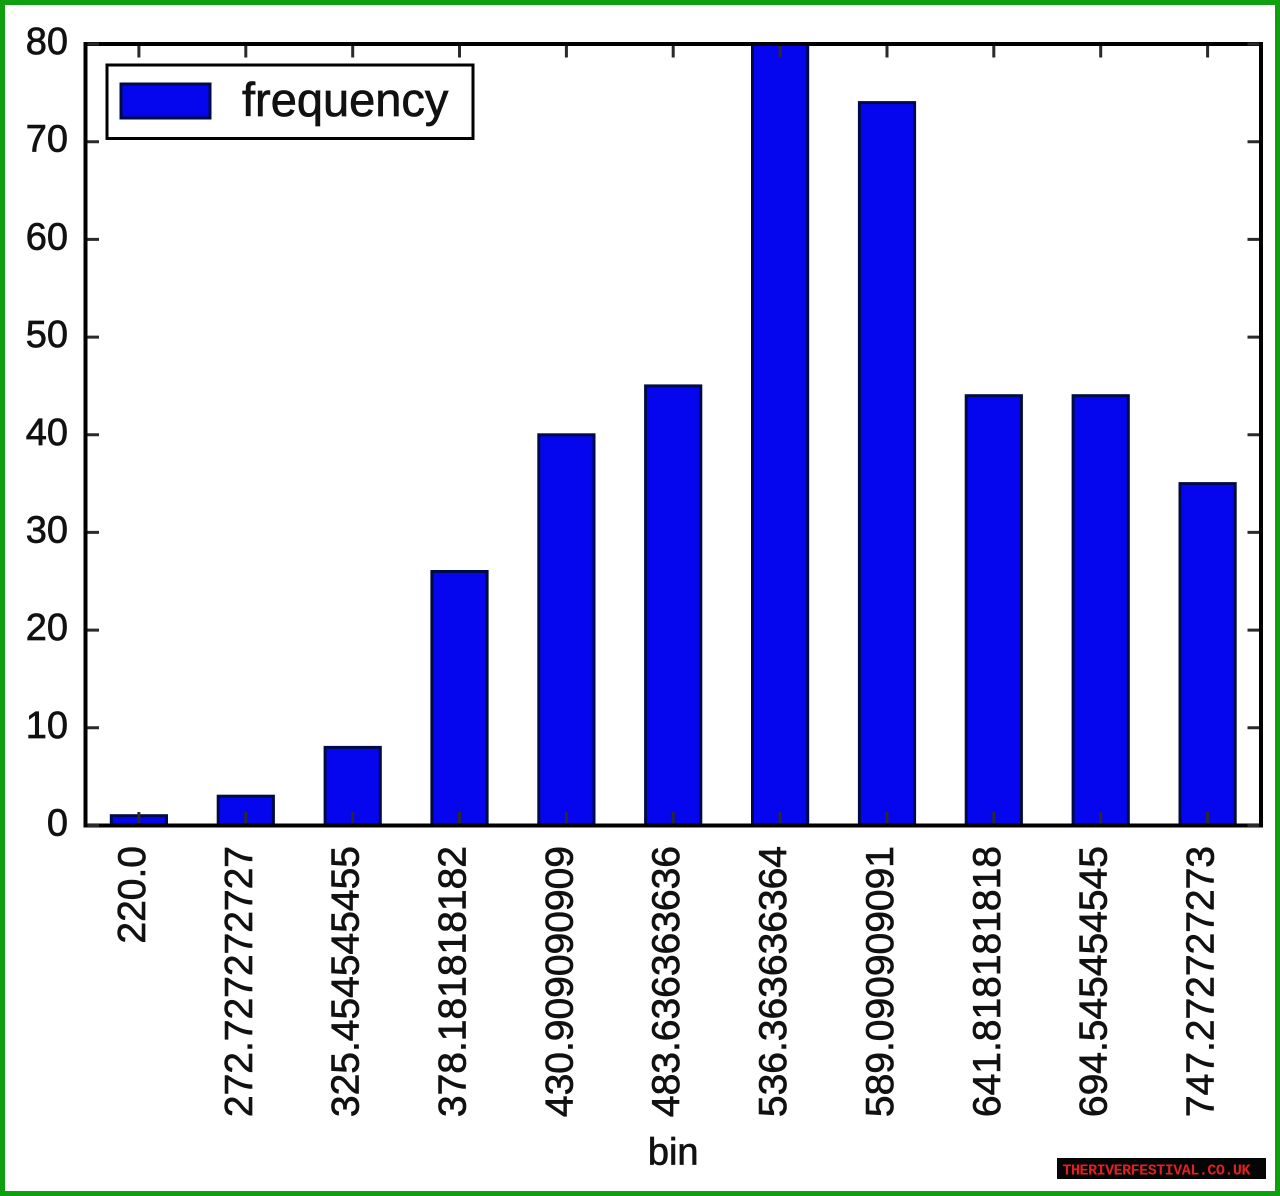 The image size is (1280, 1196). Describe the element at coordinates (47, 726) in the screenshot. I see `svg-text: 10` at that location.